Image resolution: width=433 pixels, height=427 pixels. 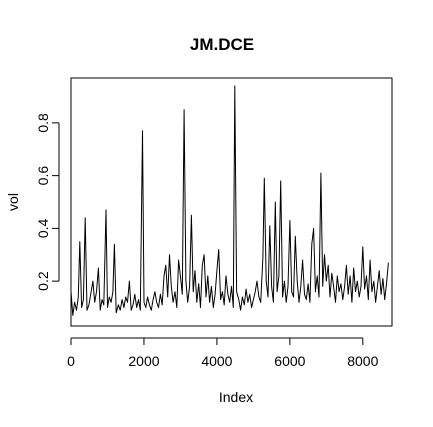 What do you see at coordinates (236, 397) in the screenshot?
I see `x-axis-label: Index` at bounding box center [236, 397].